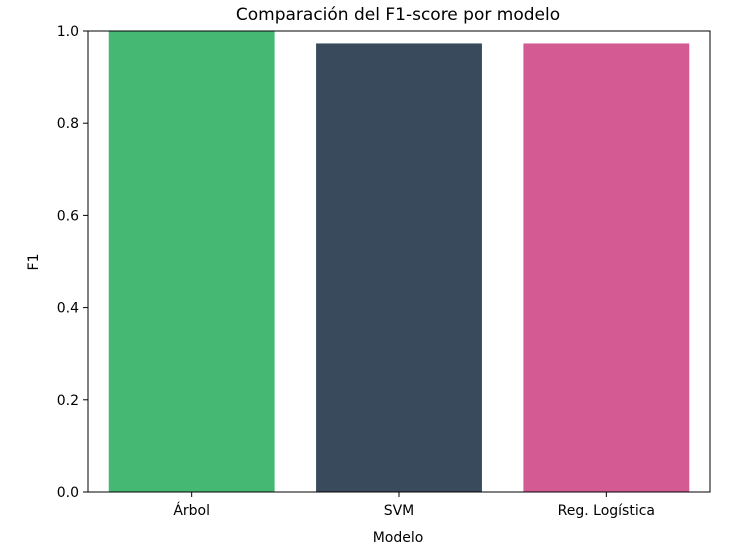 The height and width of the screenshot is (550, 736). I want to click on x-axis-label: Modelo, so click(398, 538).